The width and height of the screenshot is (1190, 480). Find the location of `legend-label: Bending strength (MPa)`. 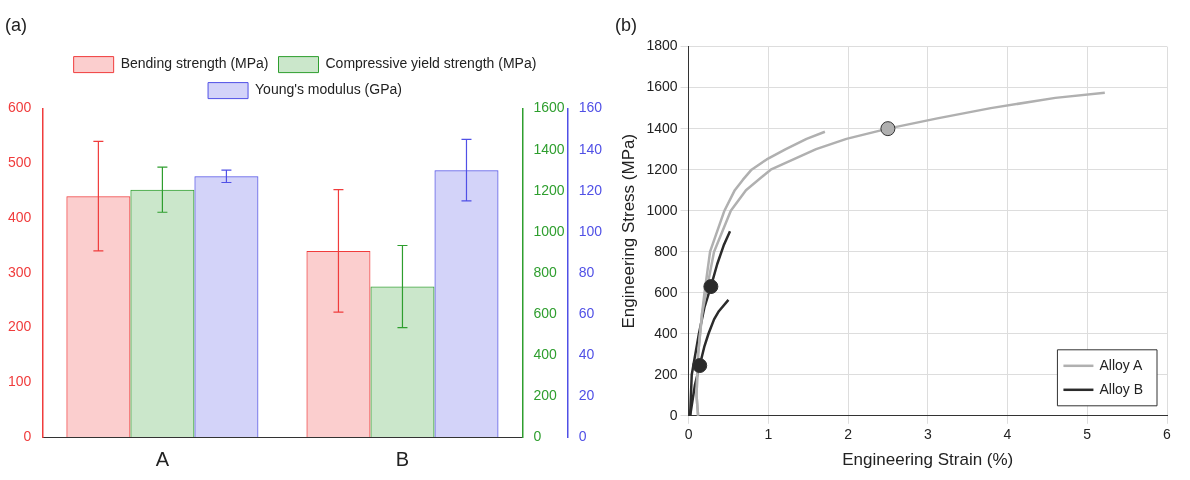

legend-label: Bending strength (MPa) is located at coordinates (194, 63).